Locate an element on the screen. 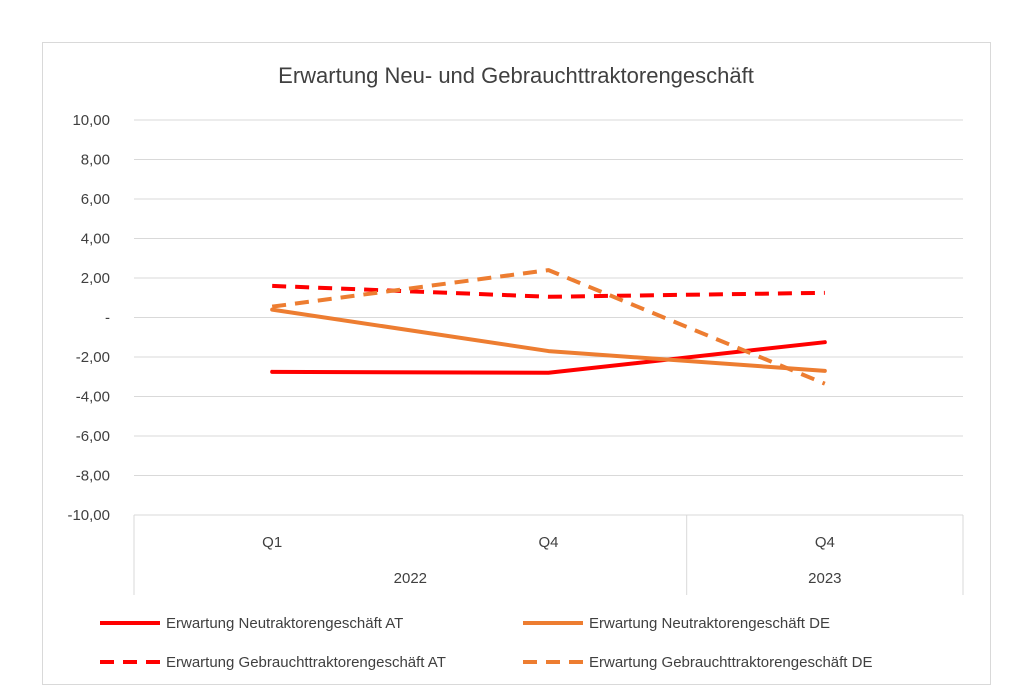  y-tick-label: 8,00 is located at coordinates (95, 160).